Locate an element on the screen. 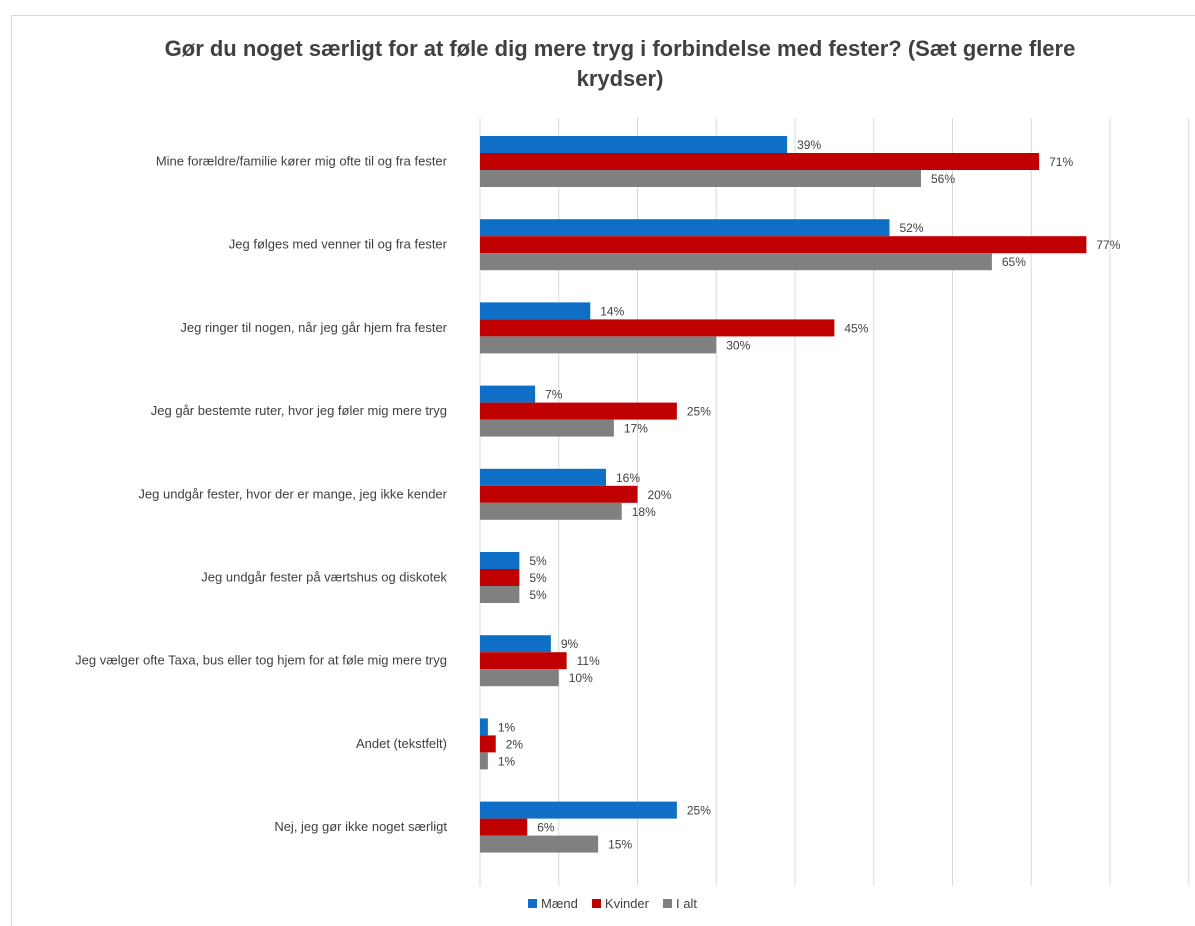 Image resolution: width=1195 pixels, height=926 pixels. data-label: 6% is located at coordinates (546, 828).